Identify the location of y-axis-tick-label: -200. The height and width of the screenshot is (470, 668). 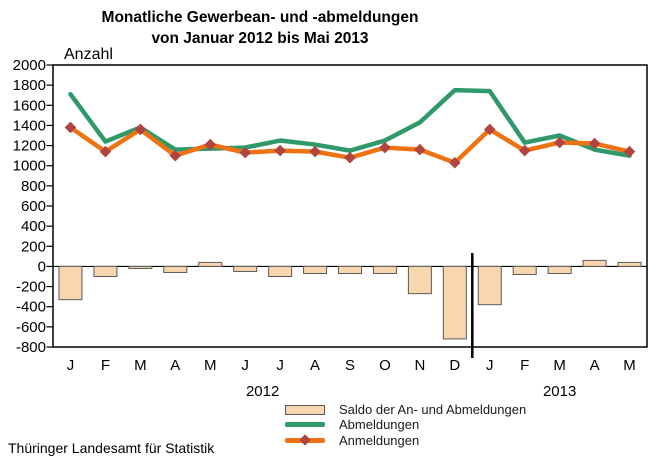
(31, 287).